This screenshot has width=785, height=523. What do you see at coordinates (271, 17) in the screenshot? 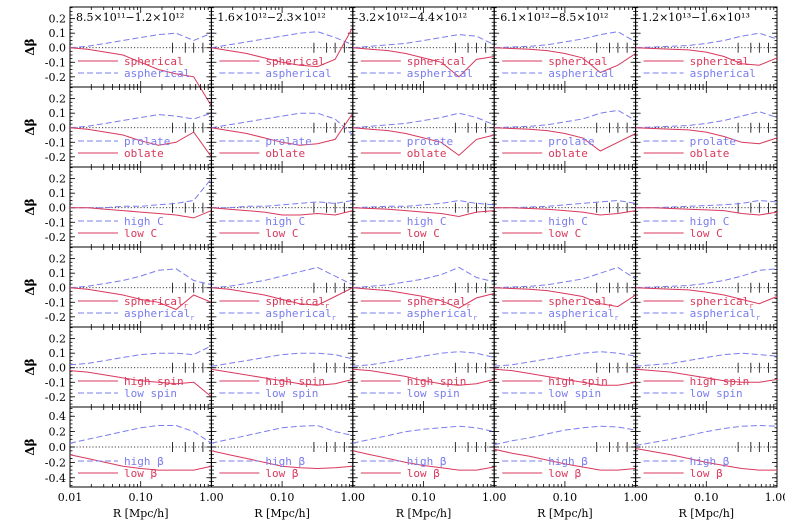
I see `column-title: 1.6×10¹²−2.3×10¹²` at bounding box center [271, 17].